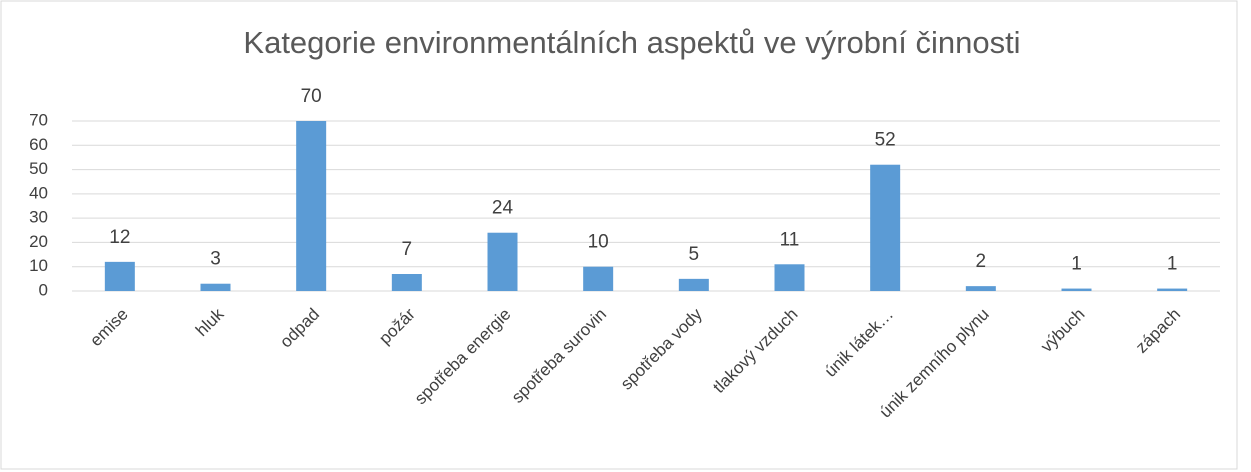 The height and width of the screenshot is (472, 1251). Describe the element at coordinates (38, 119) in the screenshot. I see `y-tick-label: 70` at that location.